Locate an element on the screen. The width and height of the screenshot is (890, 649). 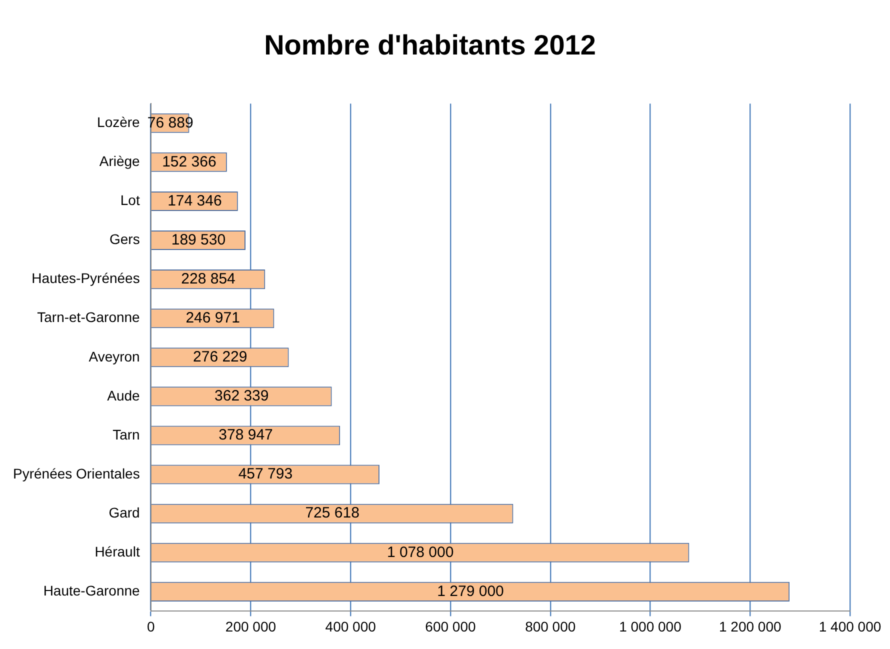
x-tick-label: 1 200 000 is located at coordinates (750, 626).